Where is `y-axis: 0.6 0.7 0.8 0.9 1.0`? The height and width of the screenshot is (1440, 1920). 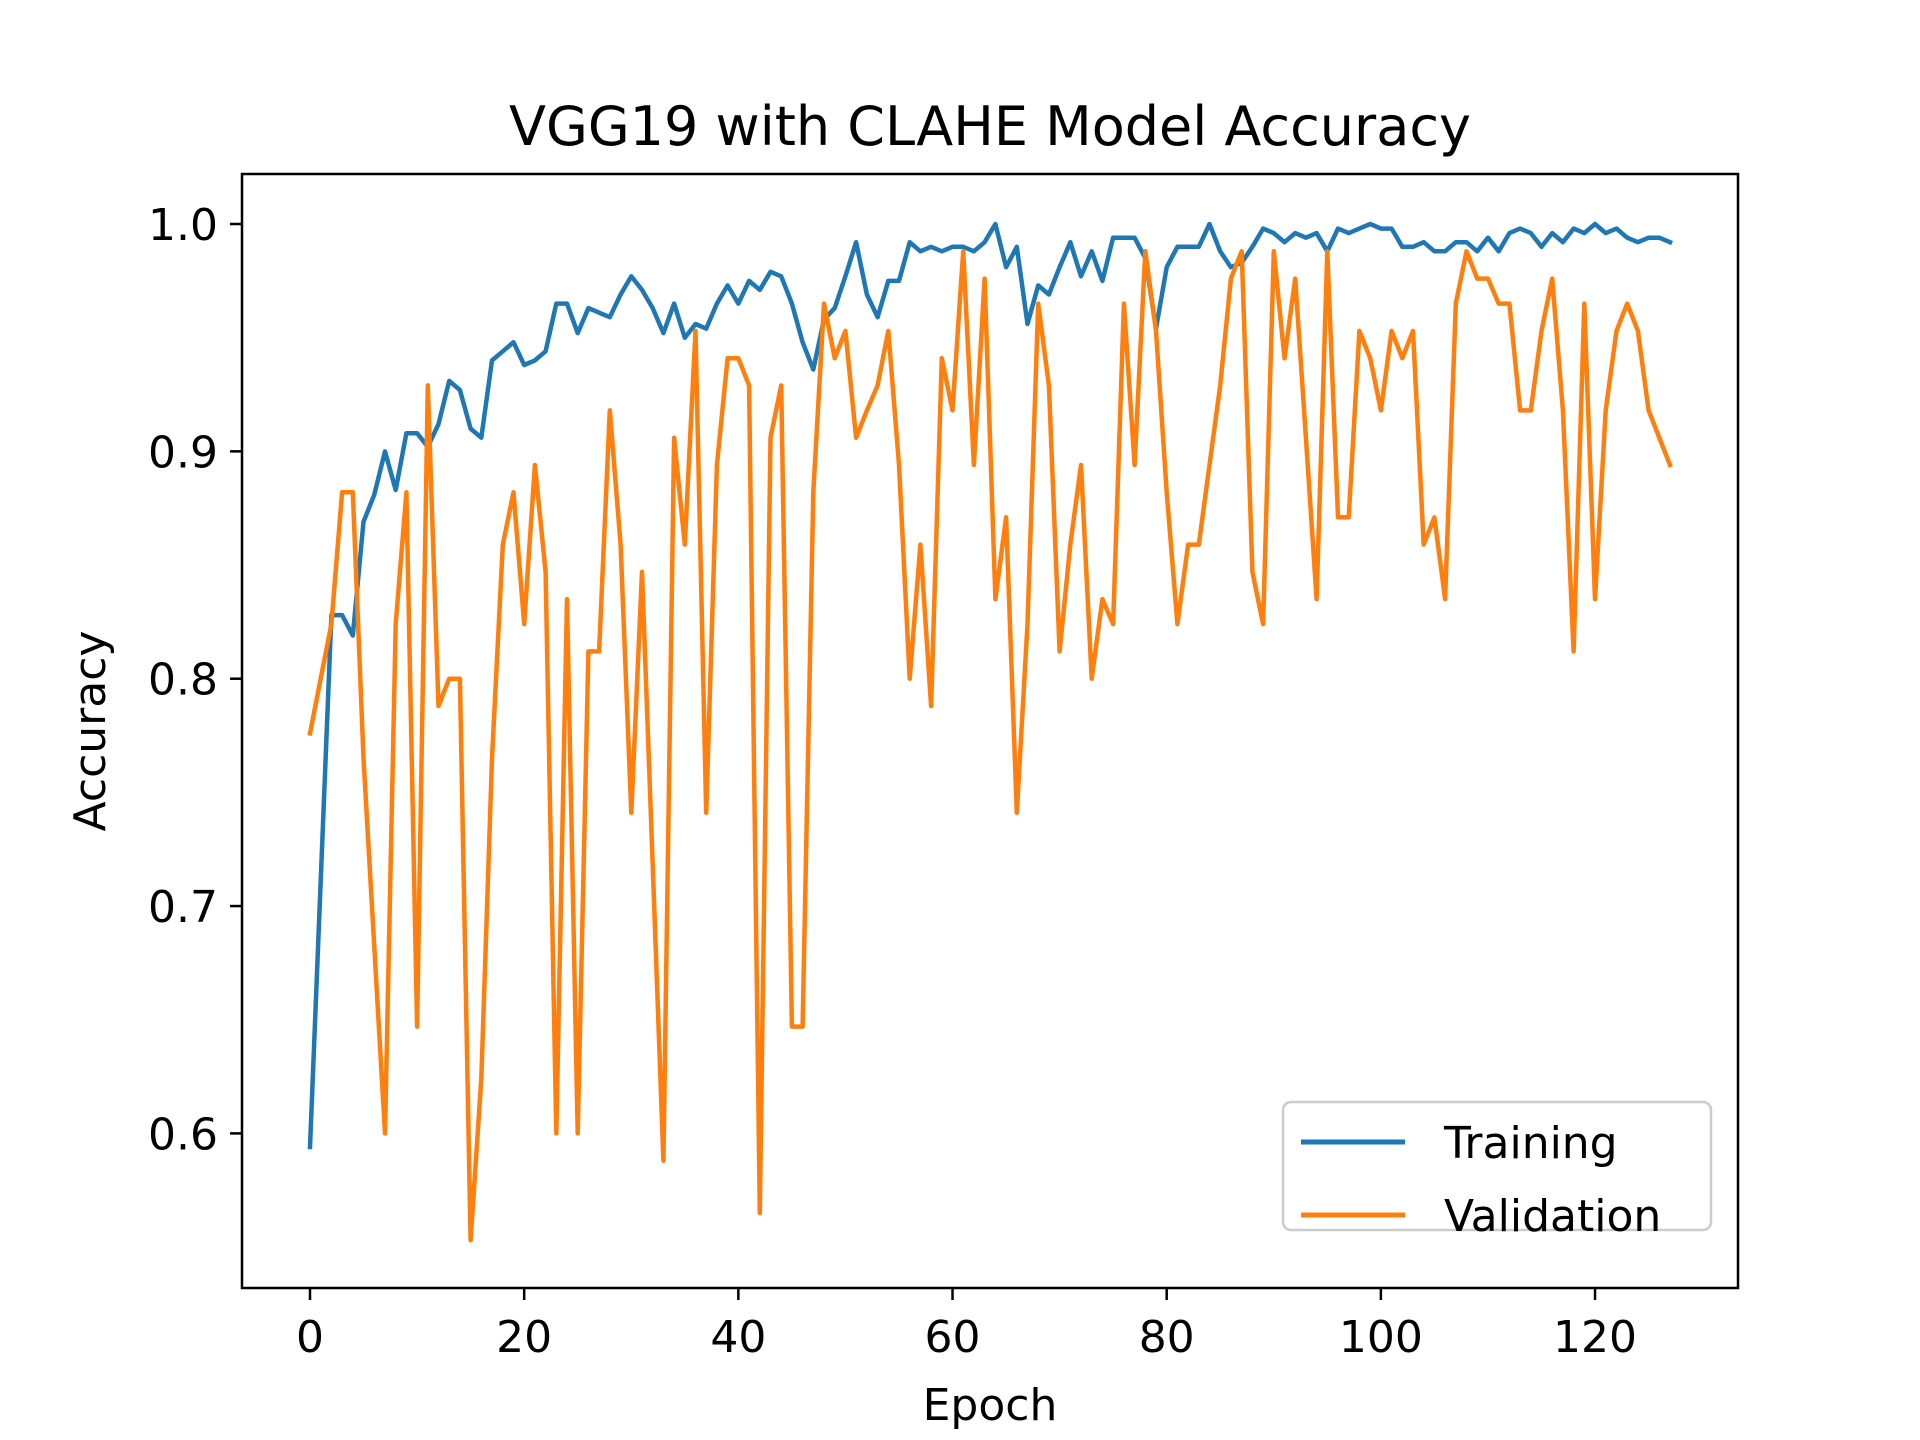
y-axis: 0.6 0.7 0.8 0.9 1.0 is located at coordinates (195, 680).